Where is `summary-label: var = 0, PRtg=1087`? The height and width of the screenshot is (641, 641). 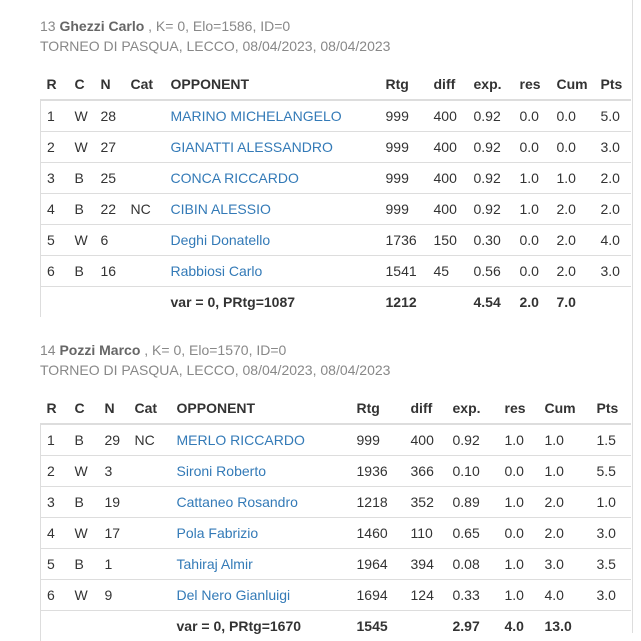
summary-label: var = 0, PRtg=1087 is located at coordinates (272, 302).